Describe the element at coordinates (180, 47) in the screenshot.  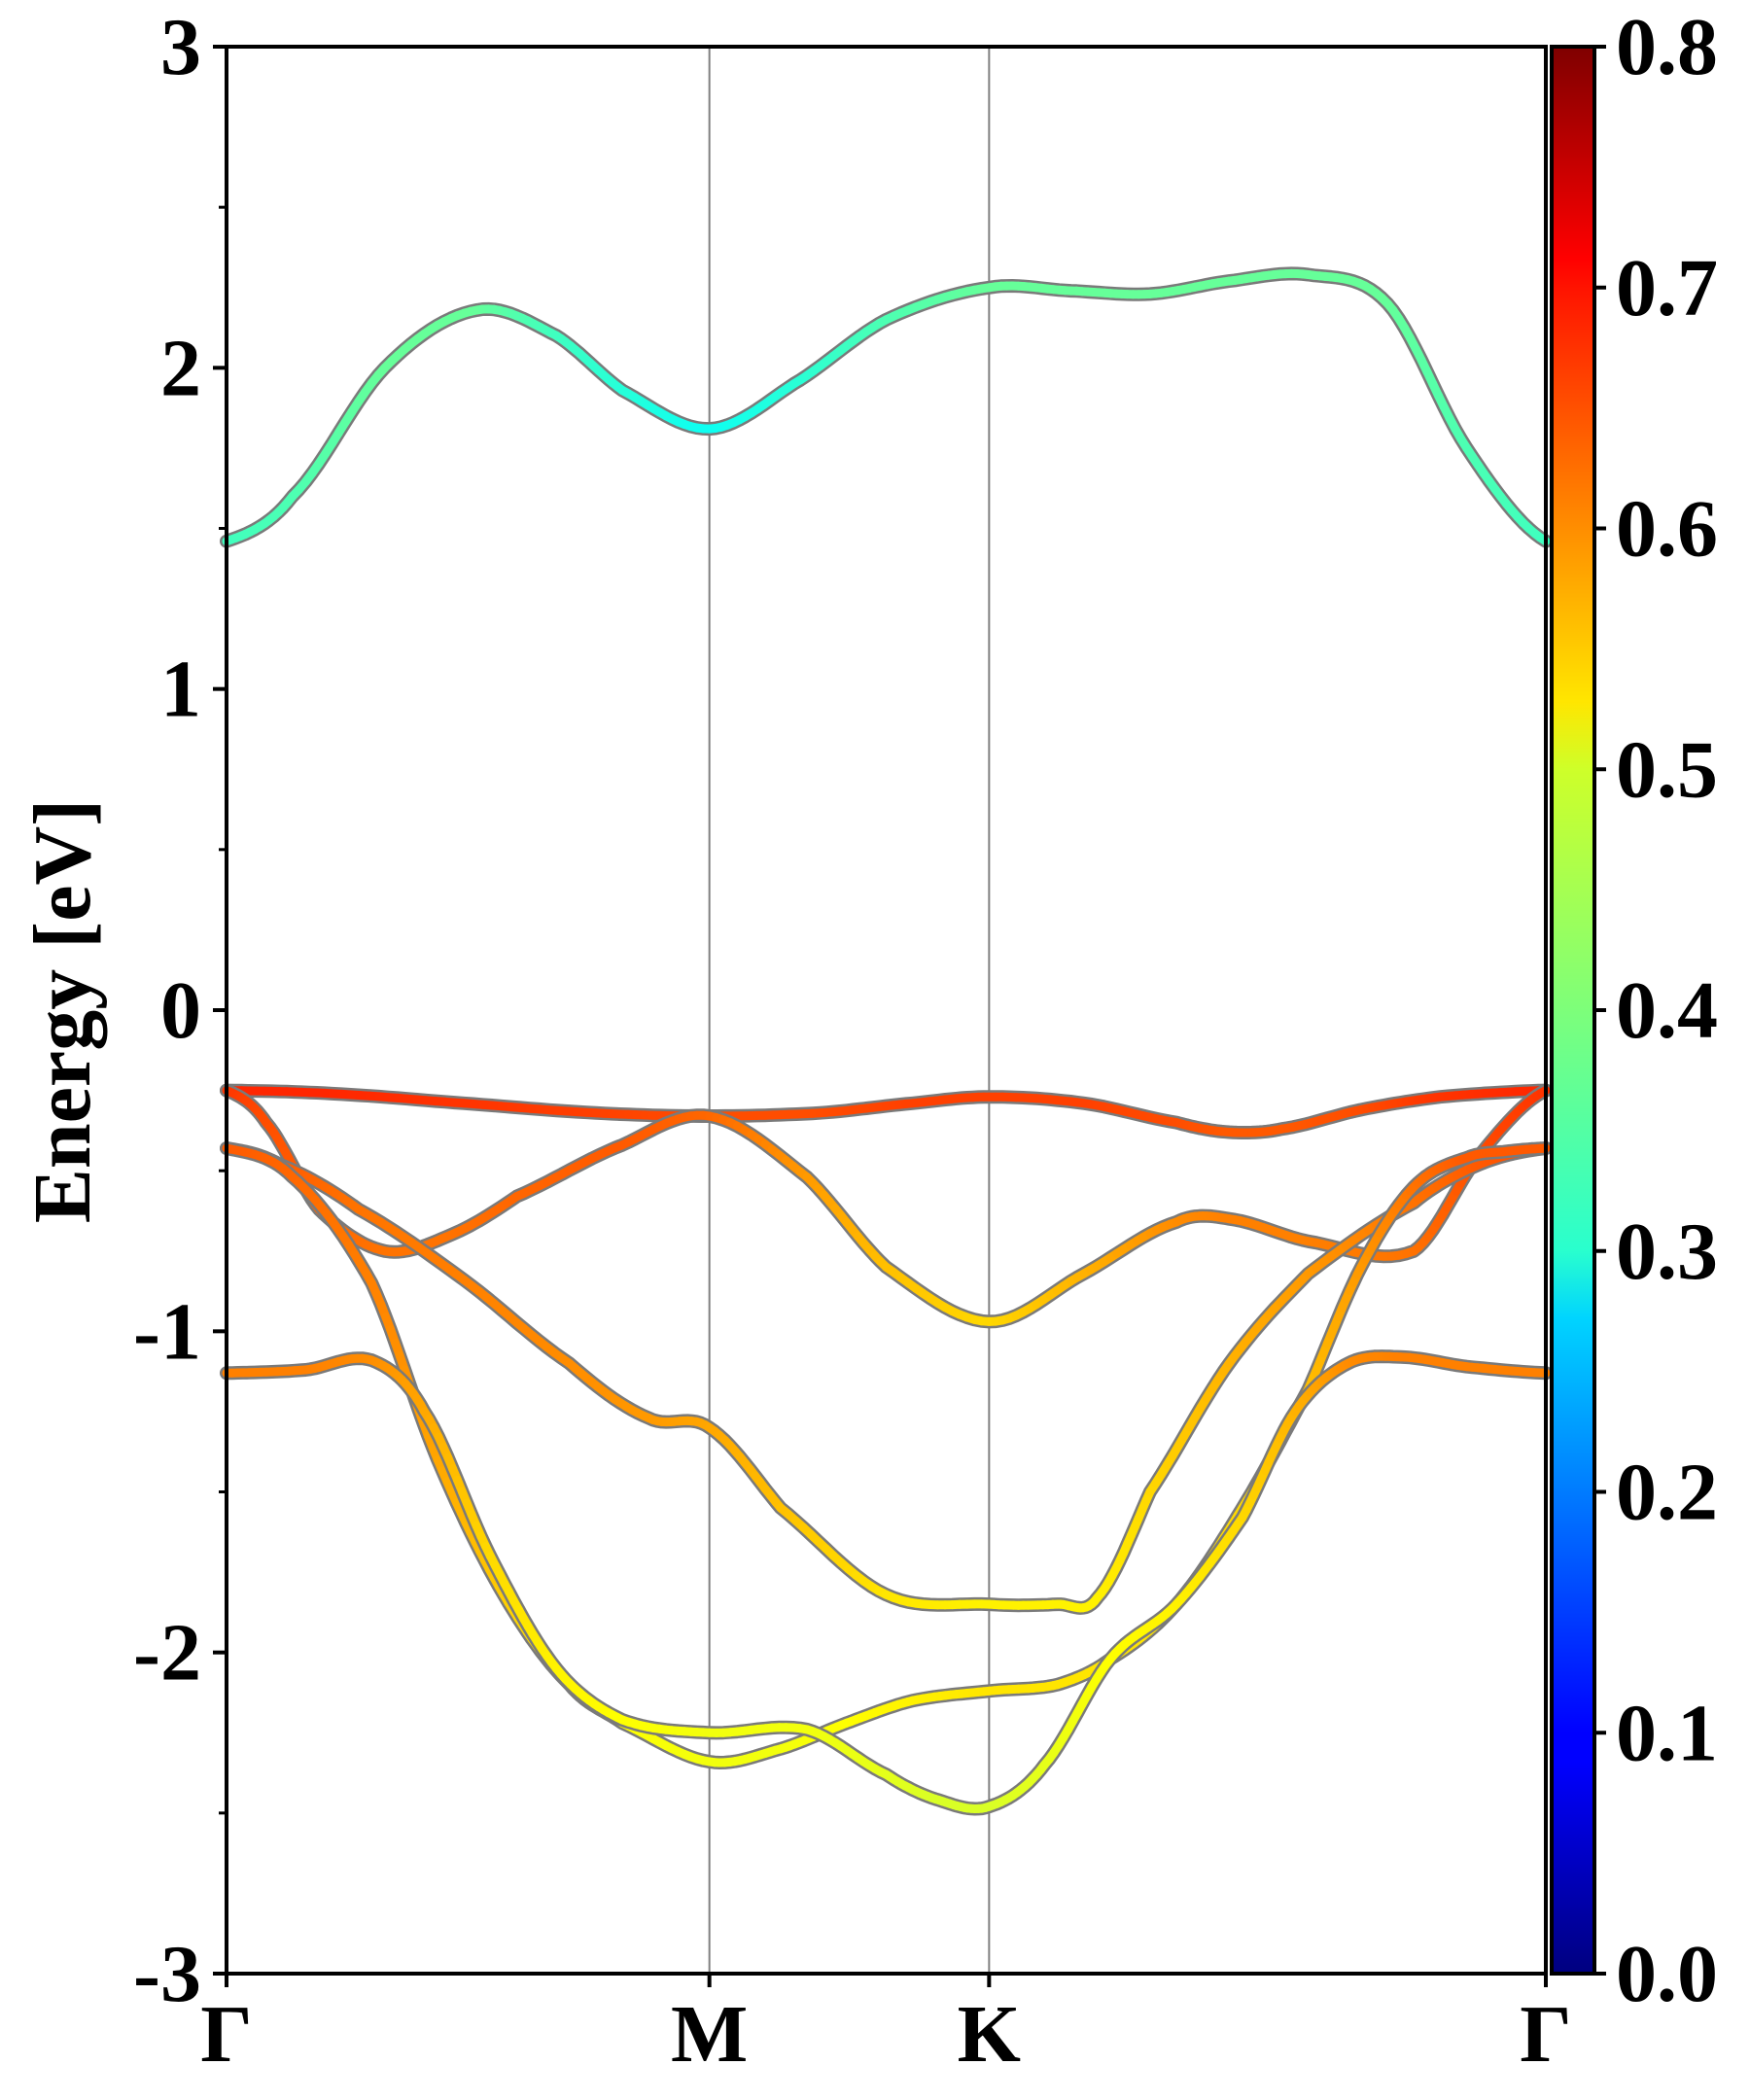
I see `y-tick-label: 3` at that location.